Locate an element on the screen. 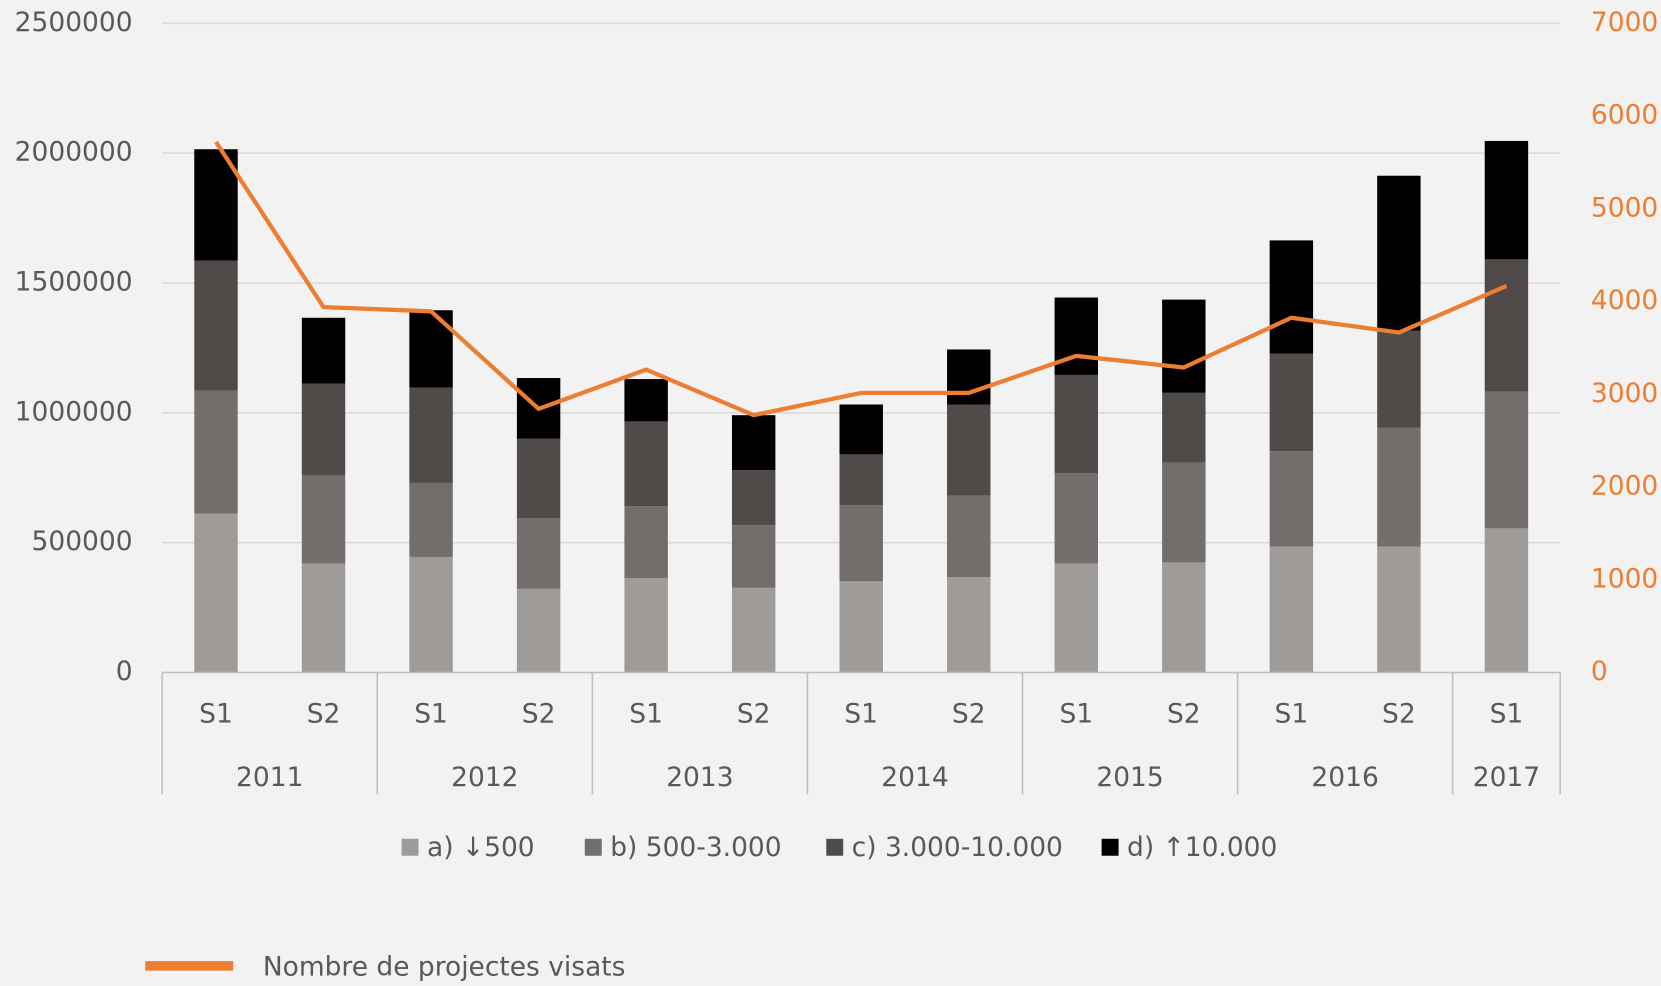  y2-tick-label: 0 is located at coordinates (1599, 671).